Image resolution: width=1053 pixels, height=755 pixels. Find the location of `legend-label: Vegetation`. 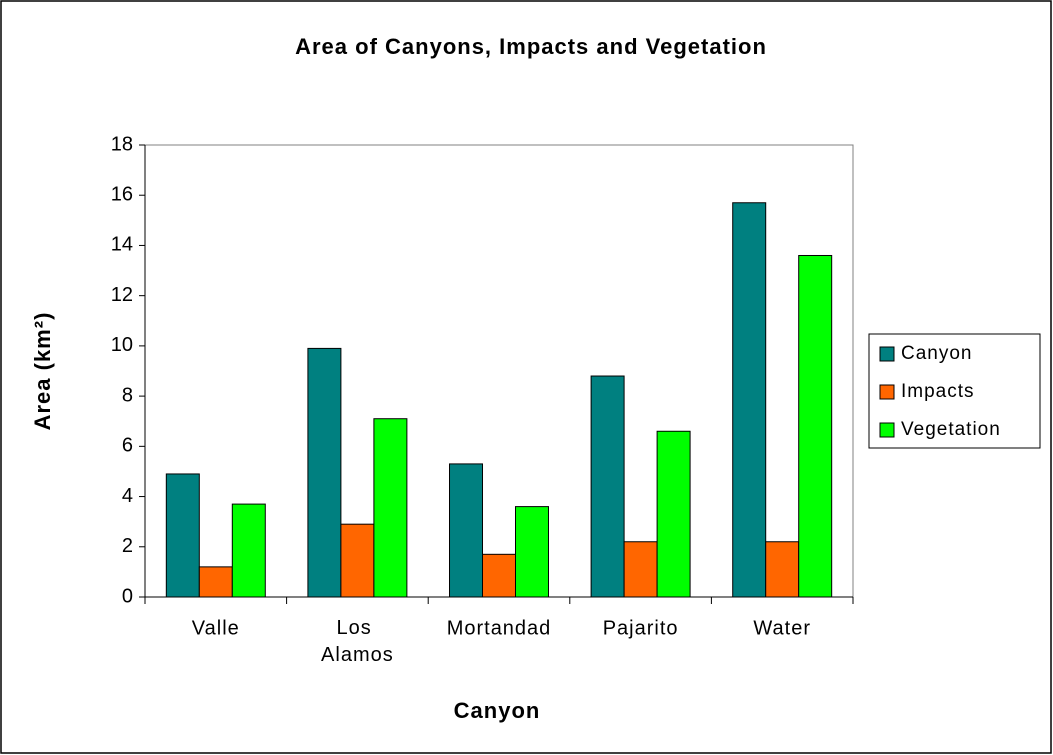

legend-label: Vegetation is located at coordinates (951, 429).